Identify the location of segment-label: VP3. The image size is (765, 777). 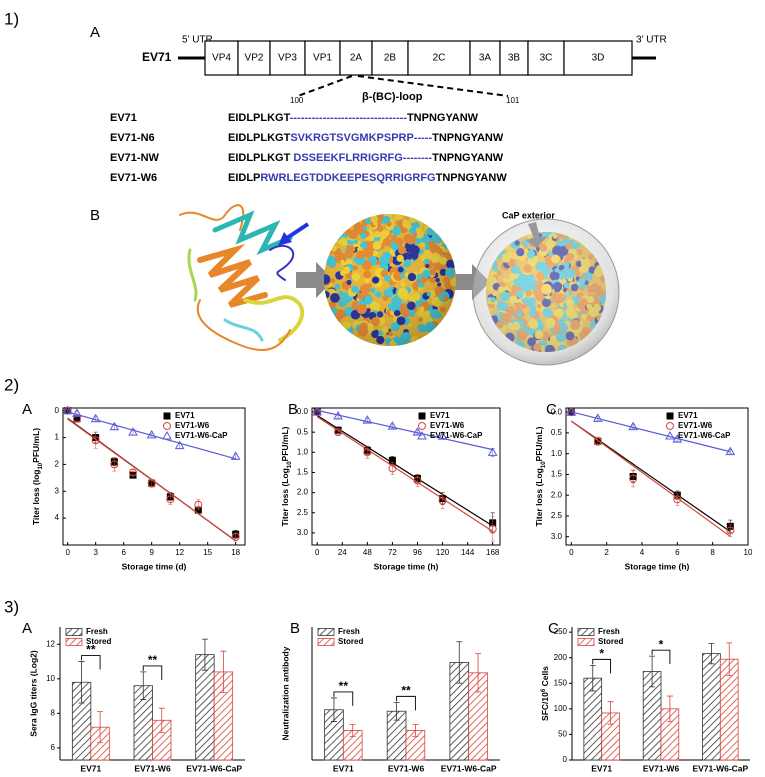
(287, 58).